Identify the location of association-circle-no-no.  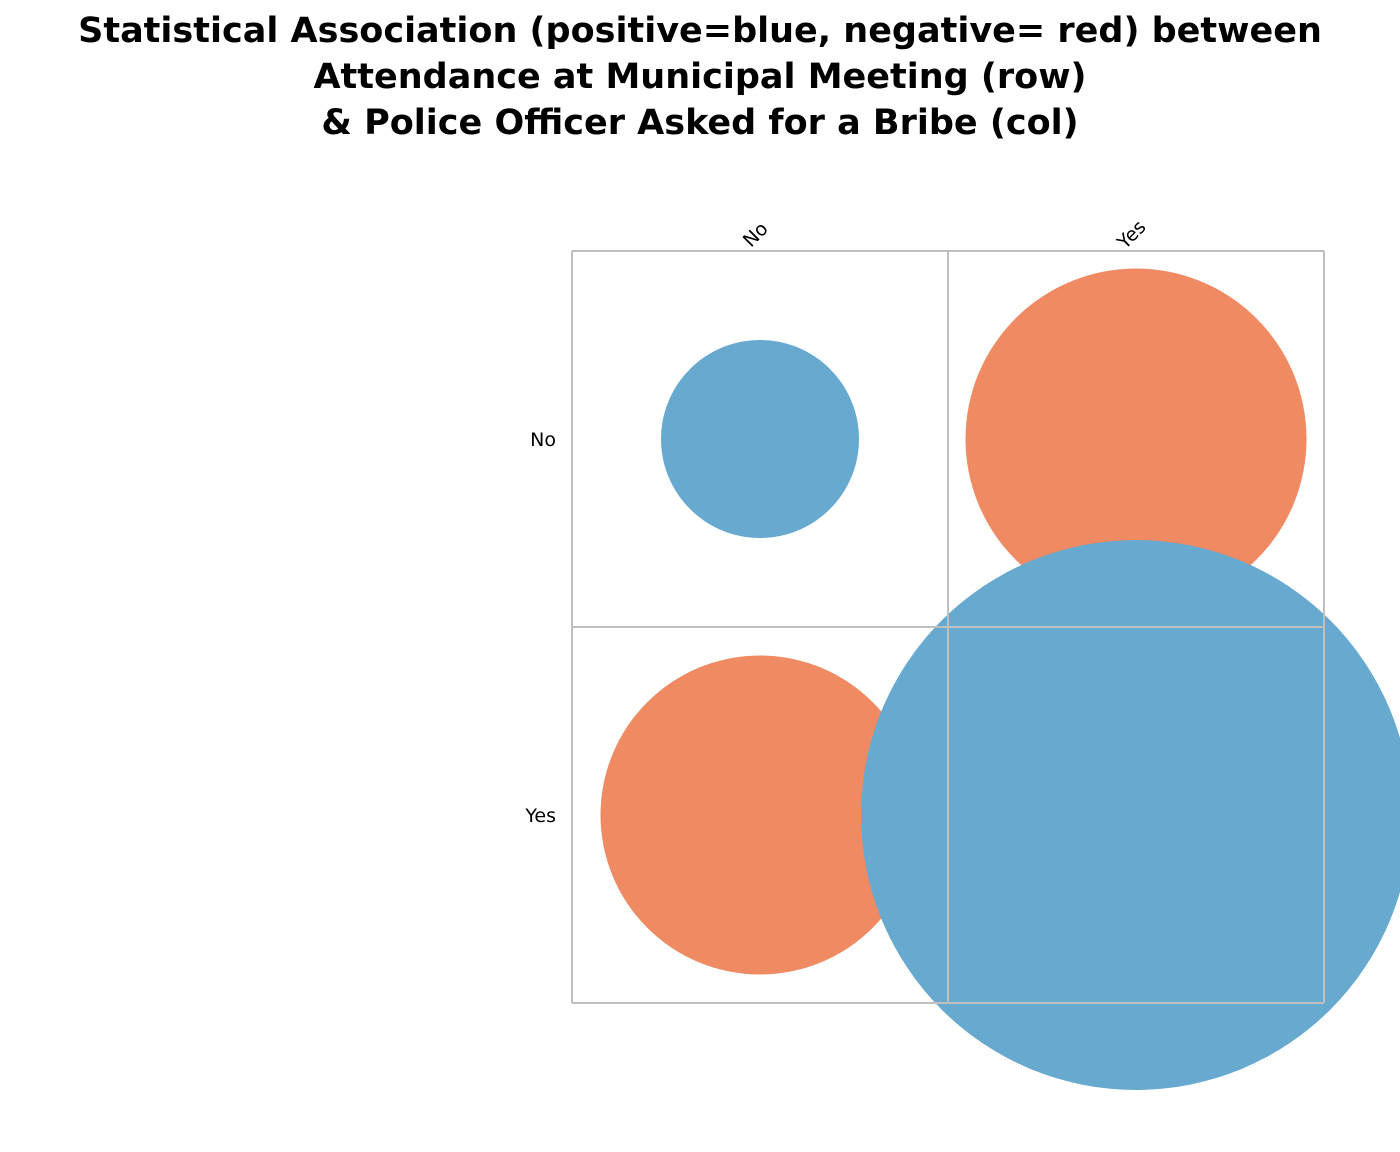
(760, 439).